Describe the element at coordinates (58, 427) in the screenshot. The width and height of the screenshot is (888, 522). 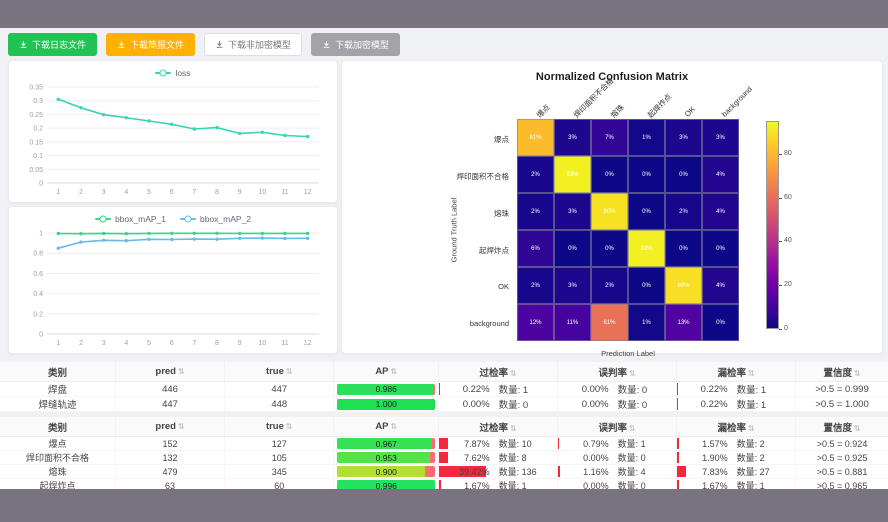
I see `column-header: 类别` at that location.